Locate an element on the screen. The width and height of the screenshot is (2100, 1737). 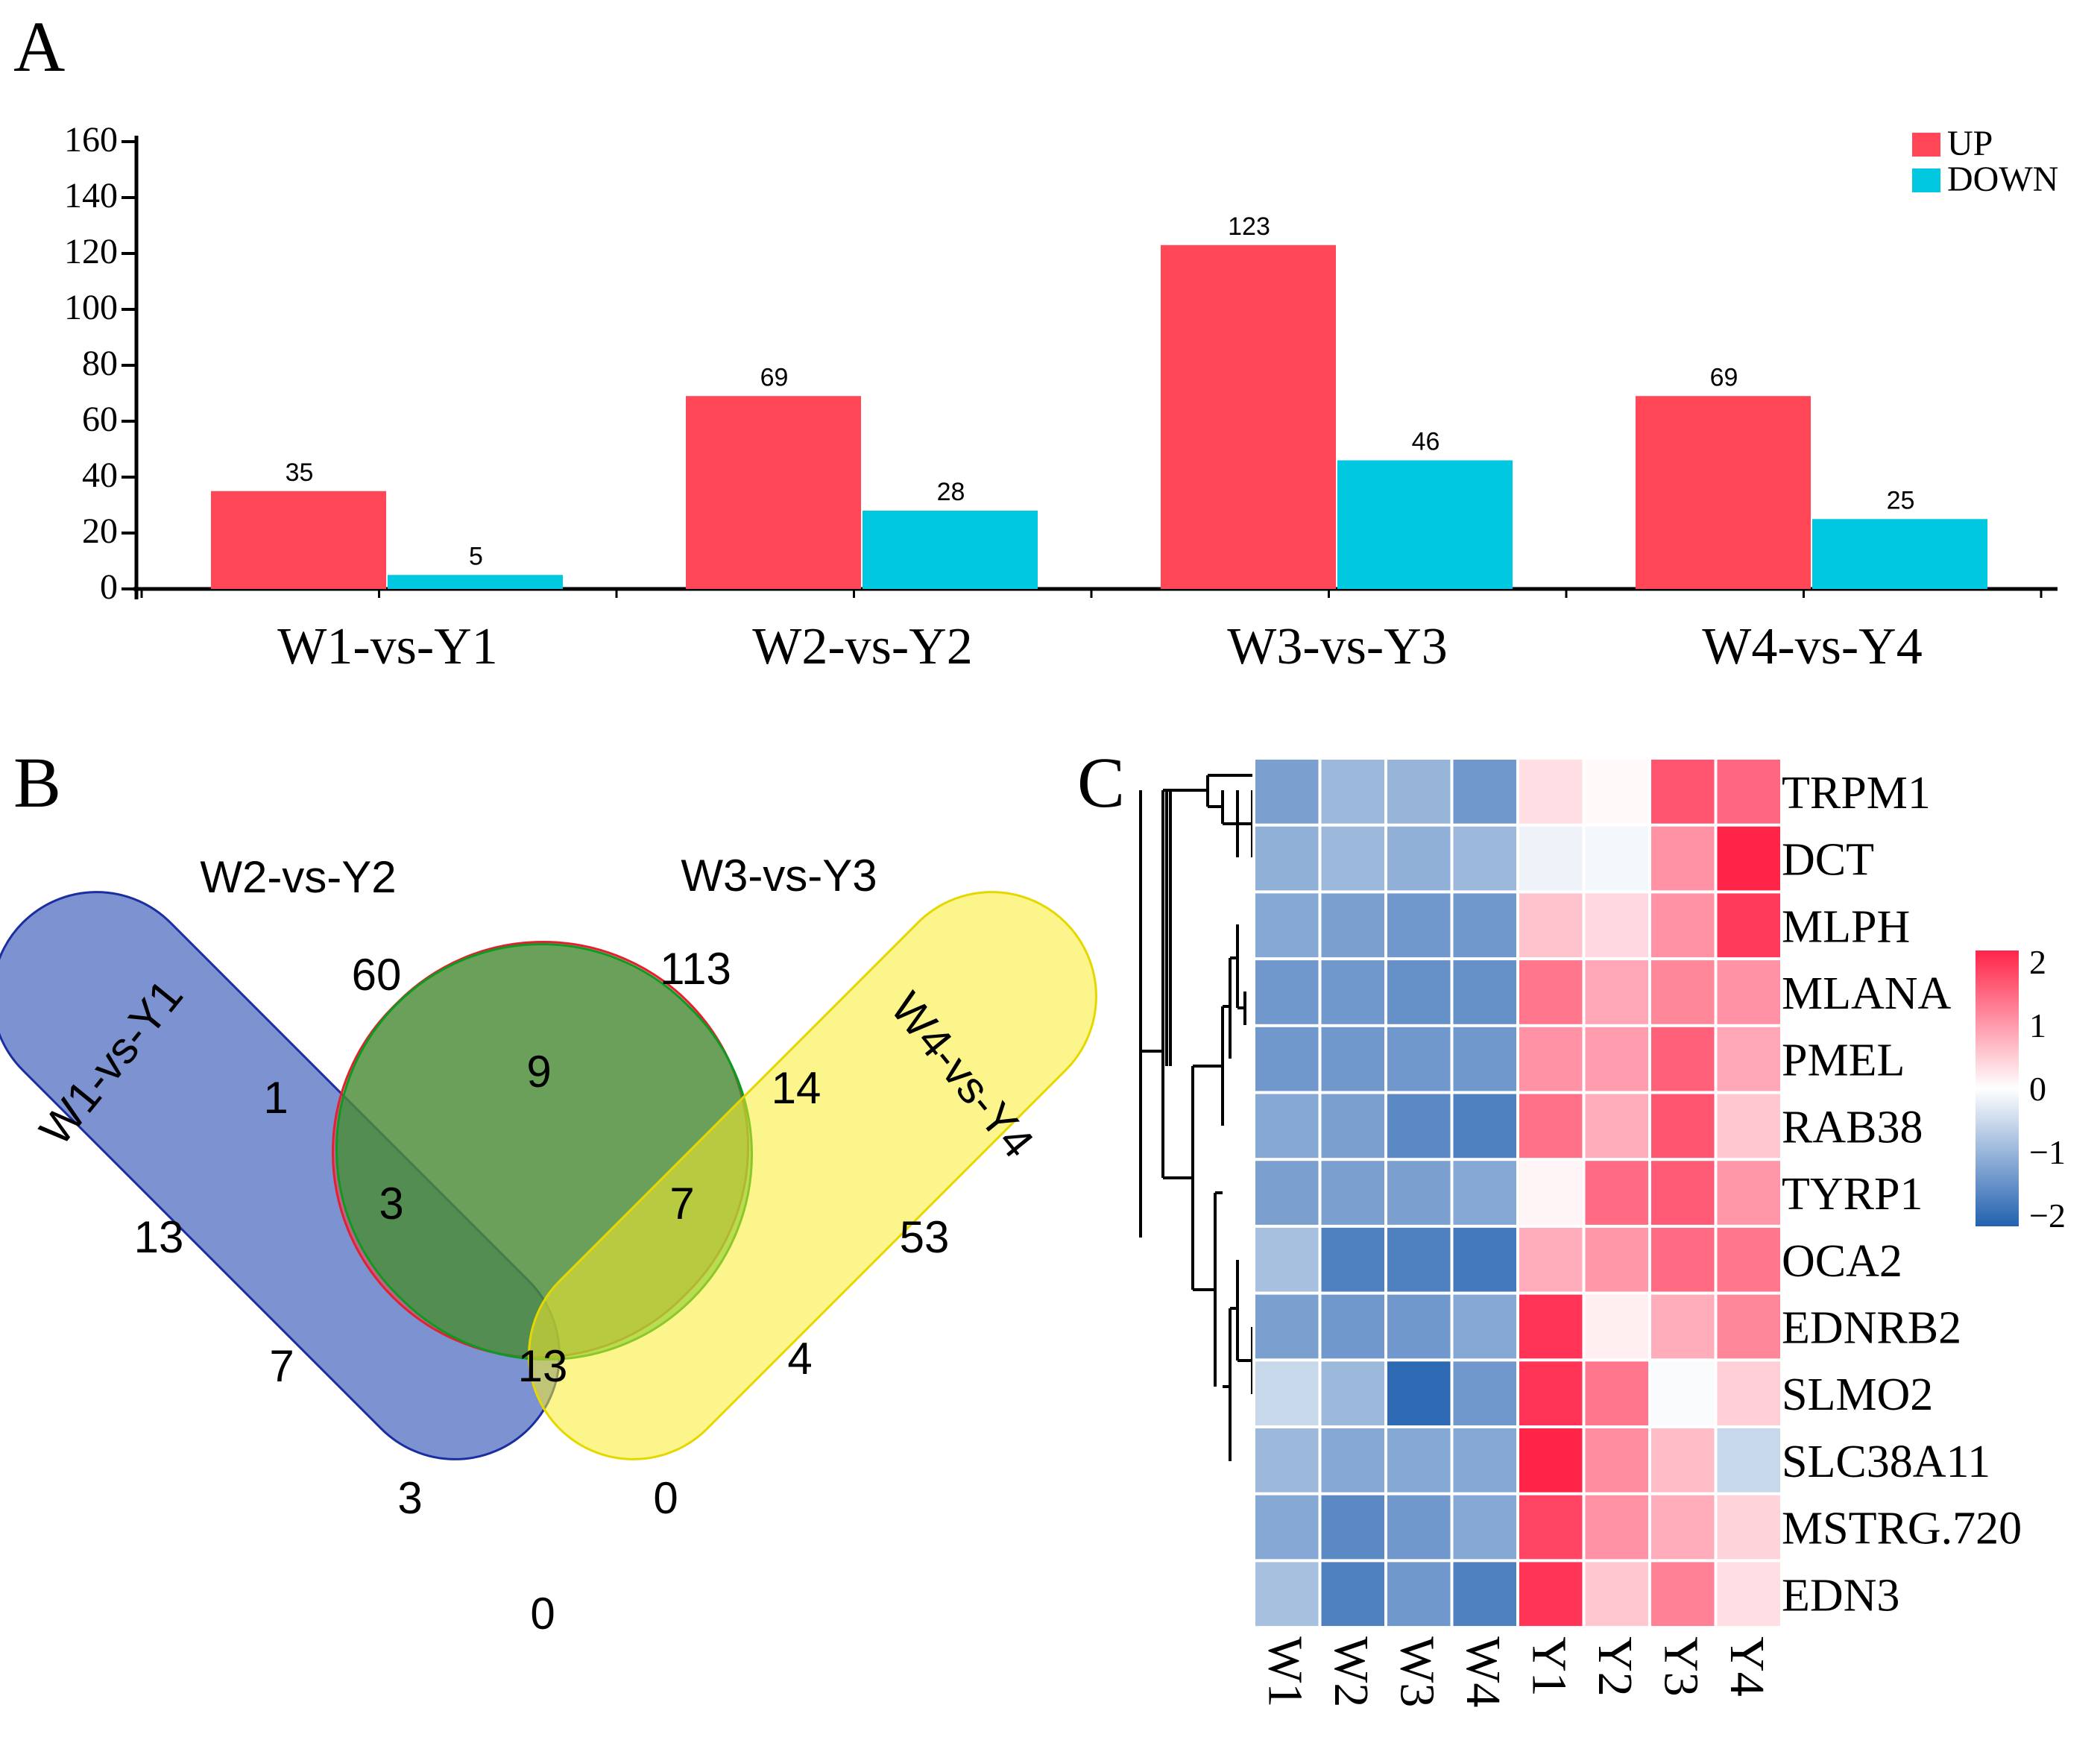
venn-region-w2-w3-w4: 7 is located at coordinates (681, 1204).